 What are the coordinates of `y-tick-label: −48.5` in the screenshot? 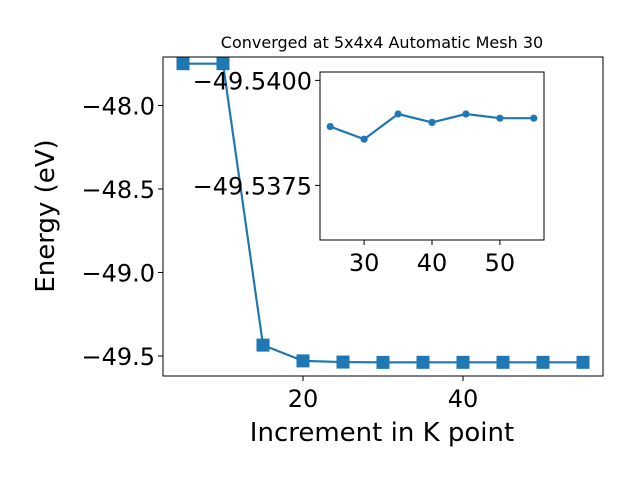 It's located at (118, 190).